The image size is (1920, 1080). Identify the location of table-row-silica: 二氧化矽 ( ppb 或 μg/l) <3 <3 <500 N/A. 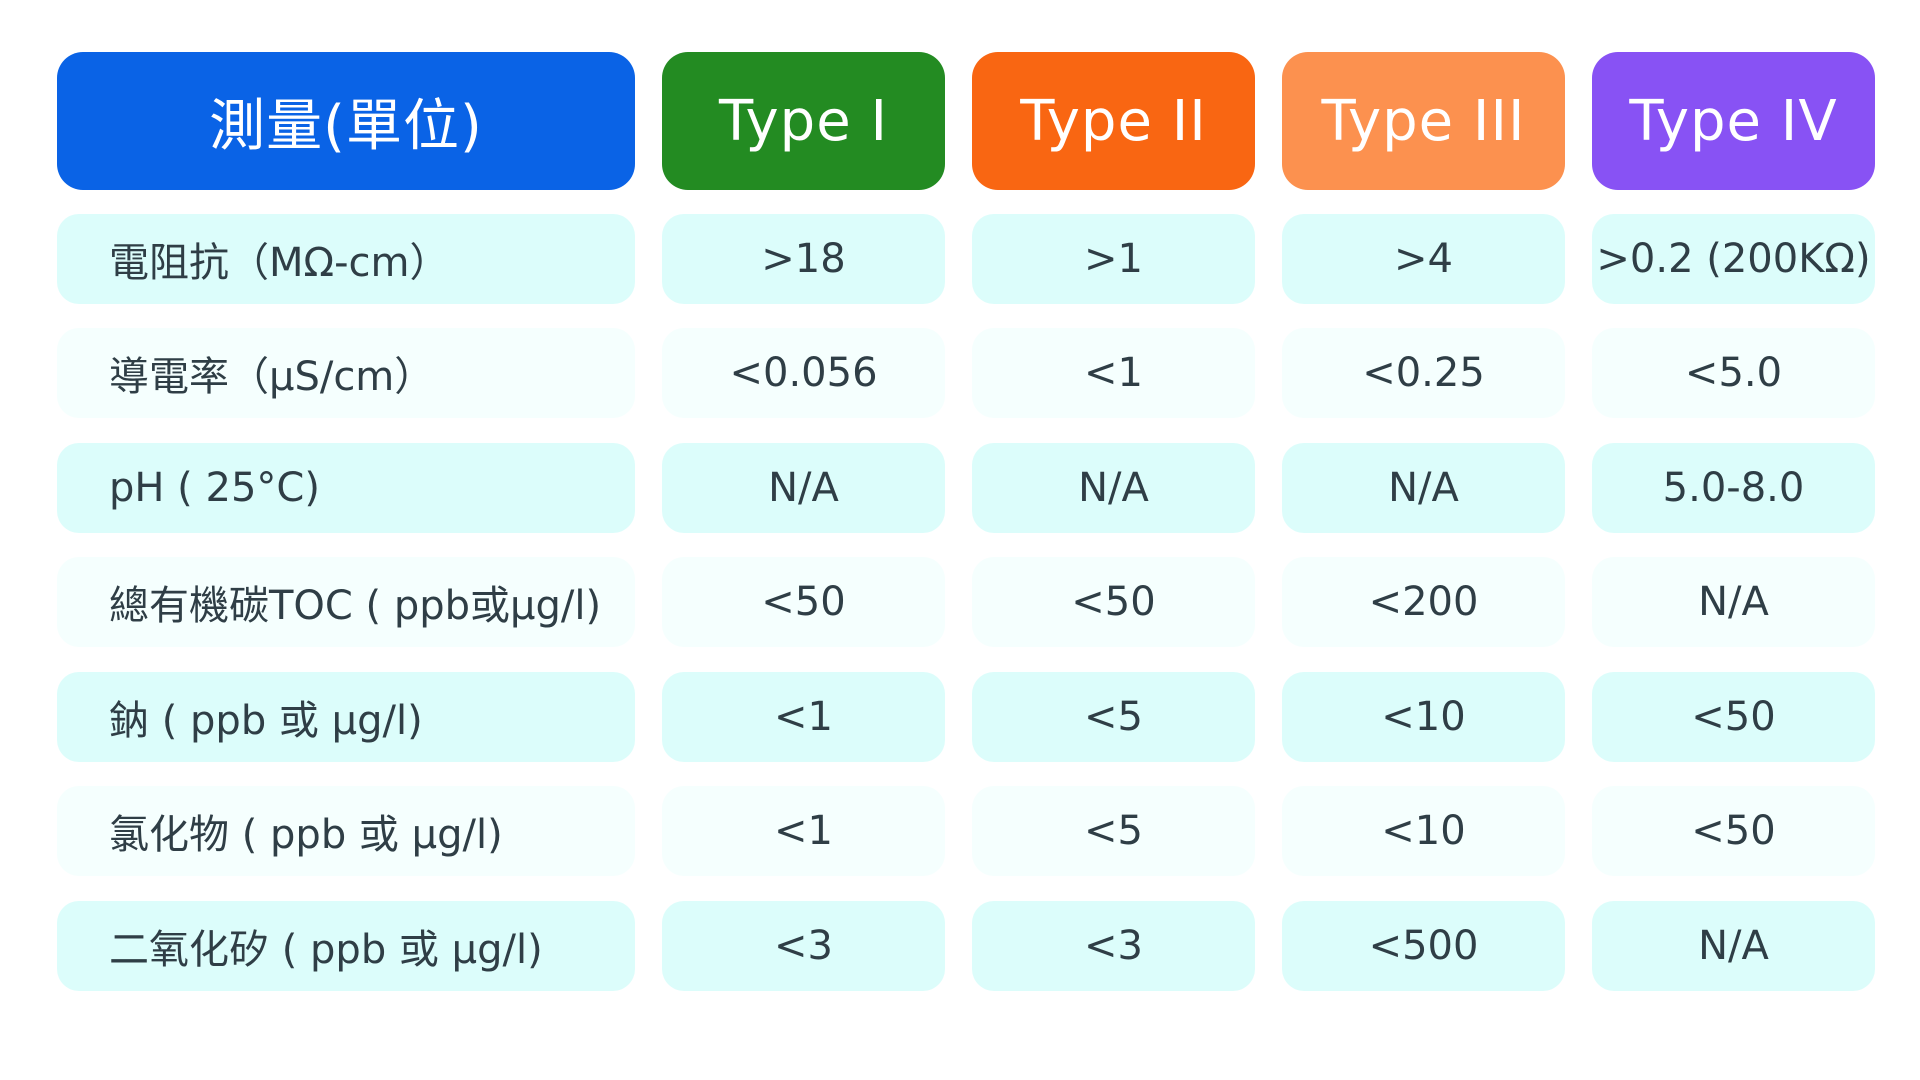
(960, 946).